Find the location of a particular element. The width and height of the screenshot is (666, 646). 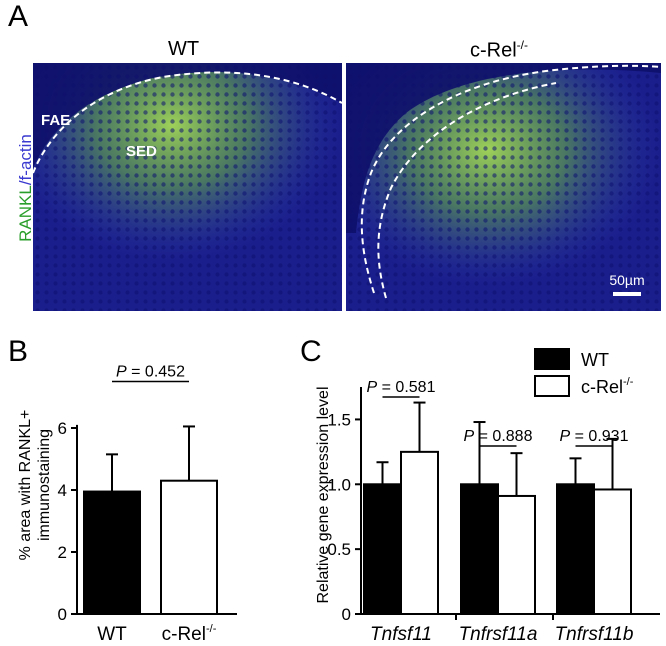

y-tick-label-c: 0.5 is located at coordinates (339, 549).